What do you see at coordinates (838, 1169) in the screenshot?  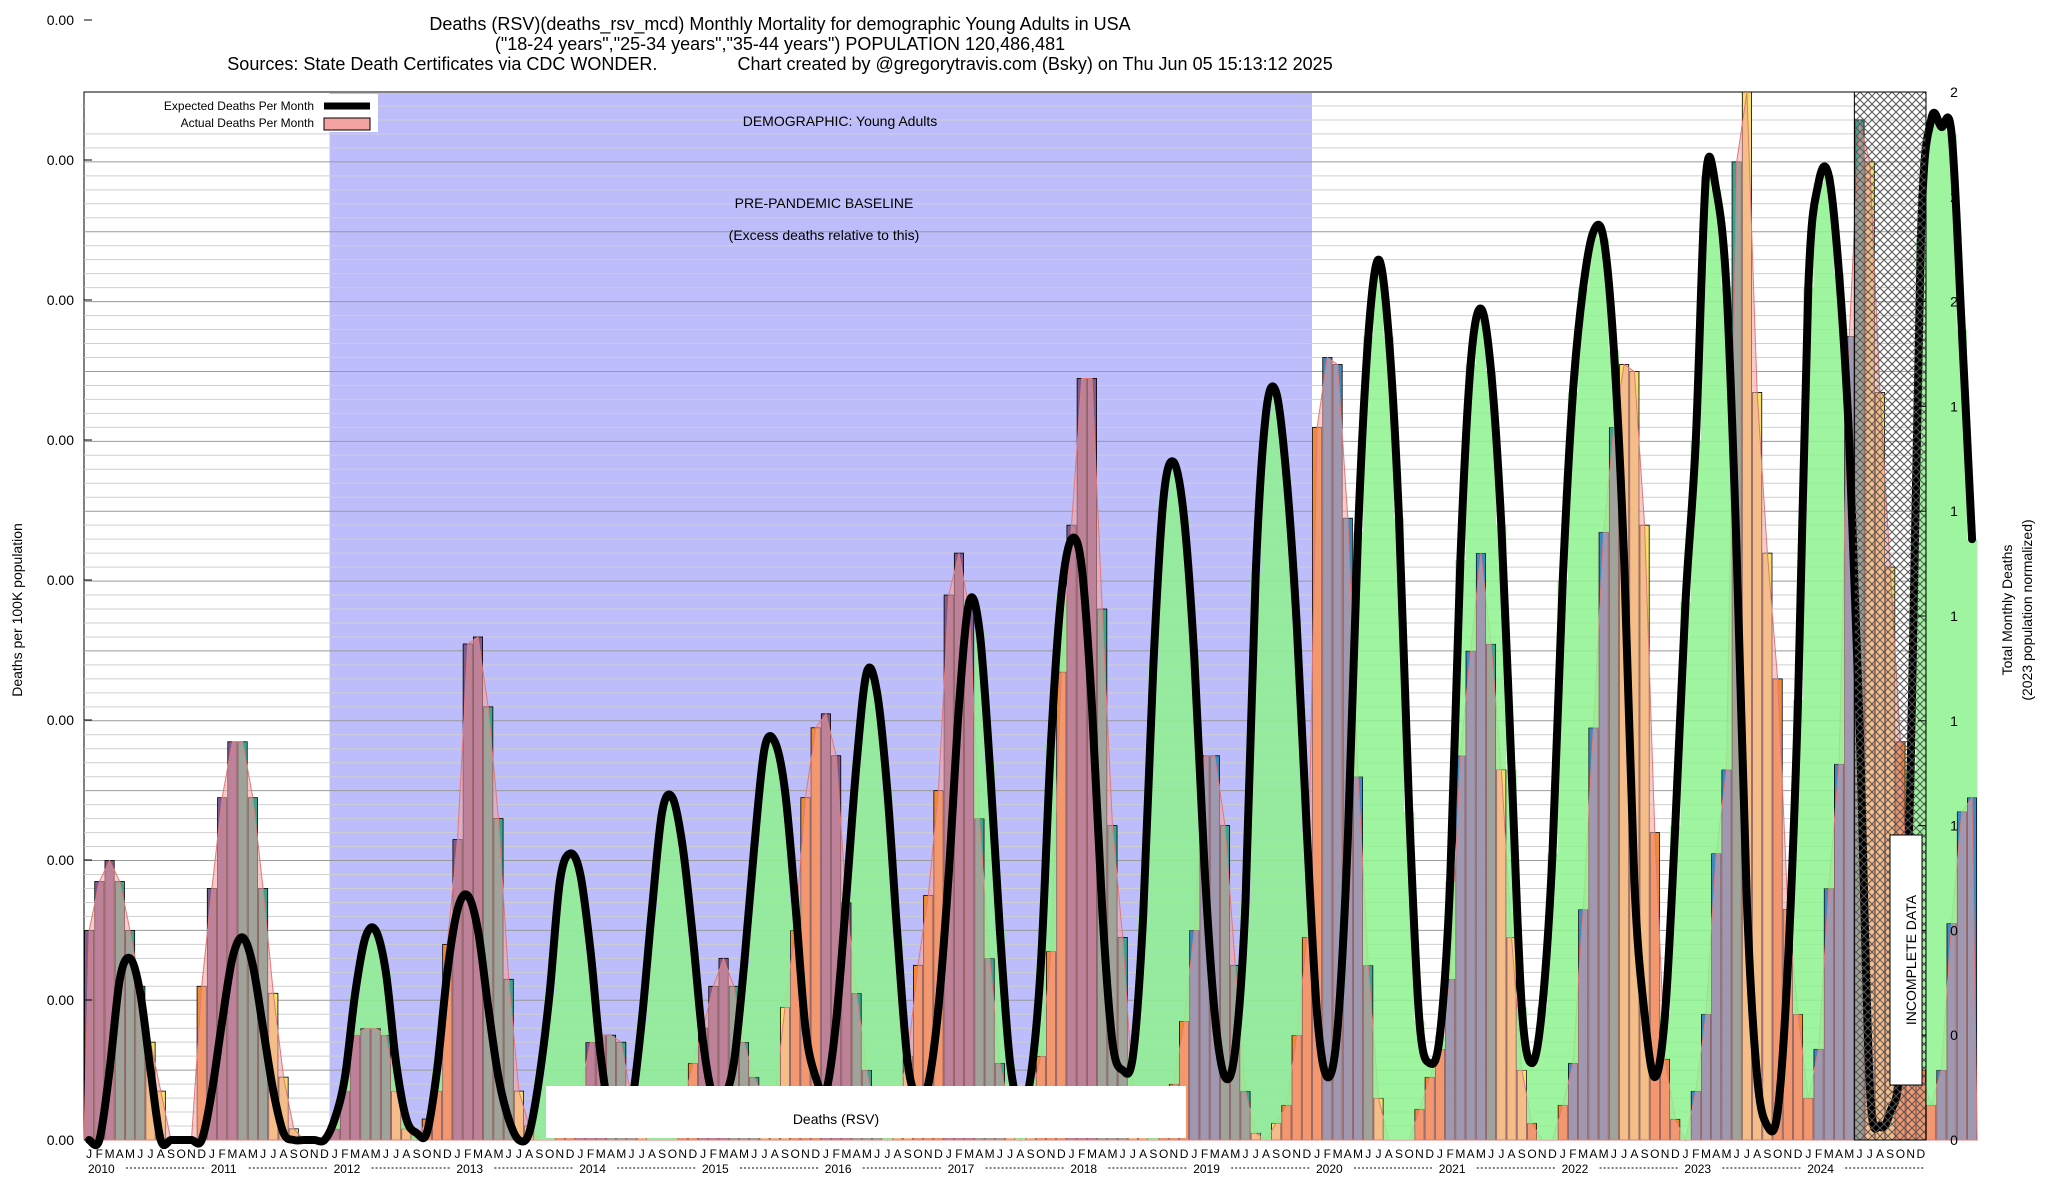 I see `year-tick-label: 2016` at bounding box center [838, 1169].